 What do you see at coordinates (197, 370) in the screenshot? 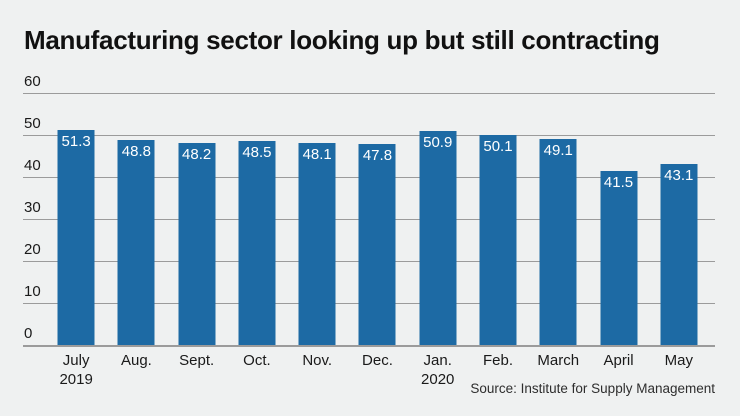
I see `x-axis-label: Sept.` at bounding box center [197, 370].